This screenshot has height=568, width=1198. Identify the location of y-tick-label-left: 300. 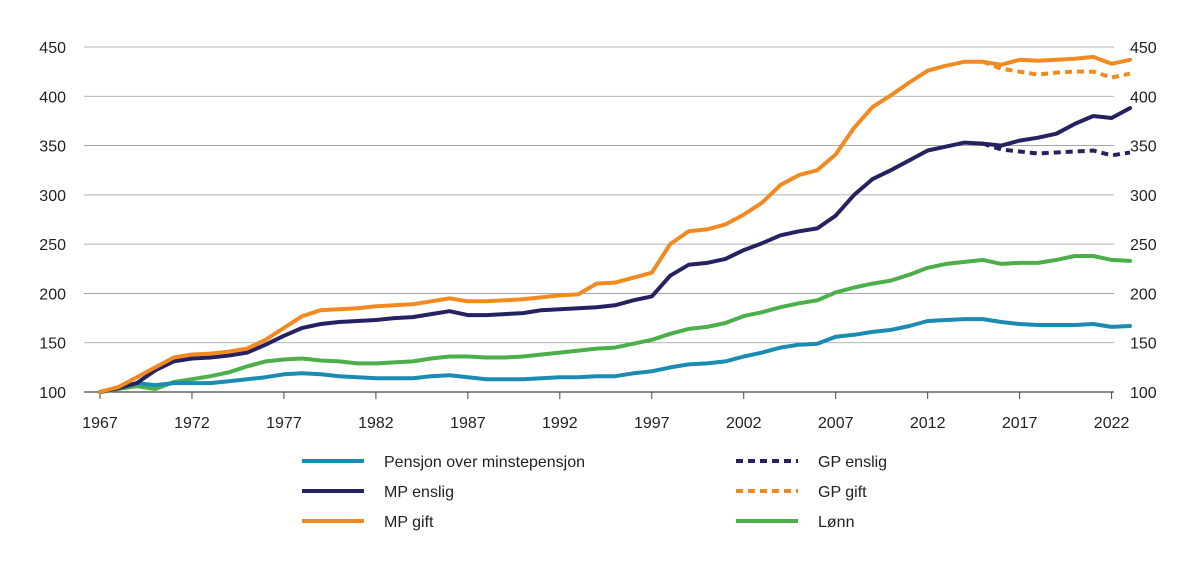
(52, 196).